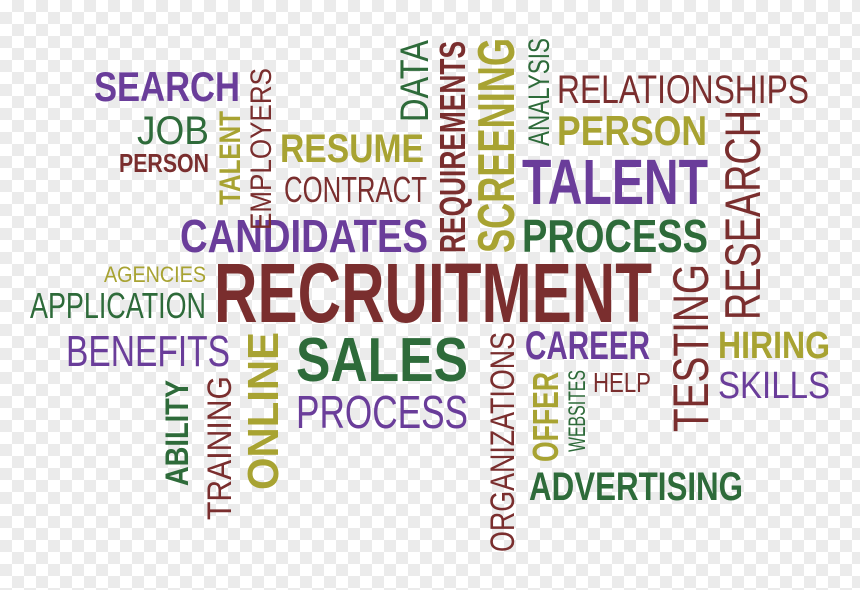 The height and width of the screenshot is (590, 860). What do you see at coordinates (497, 145) in the screenshot?
I see `word-screening: SCREENING` at bounding box center [497, 145].